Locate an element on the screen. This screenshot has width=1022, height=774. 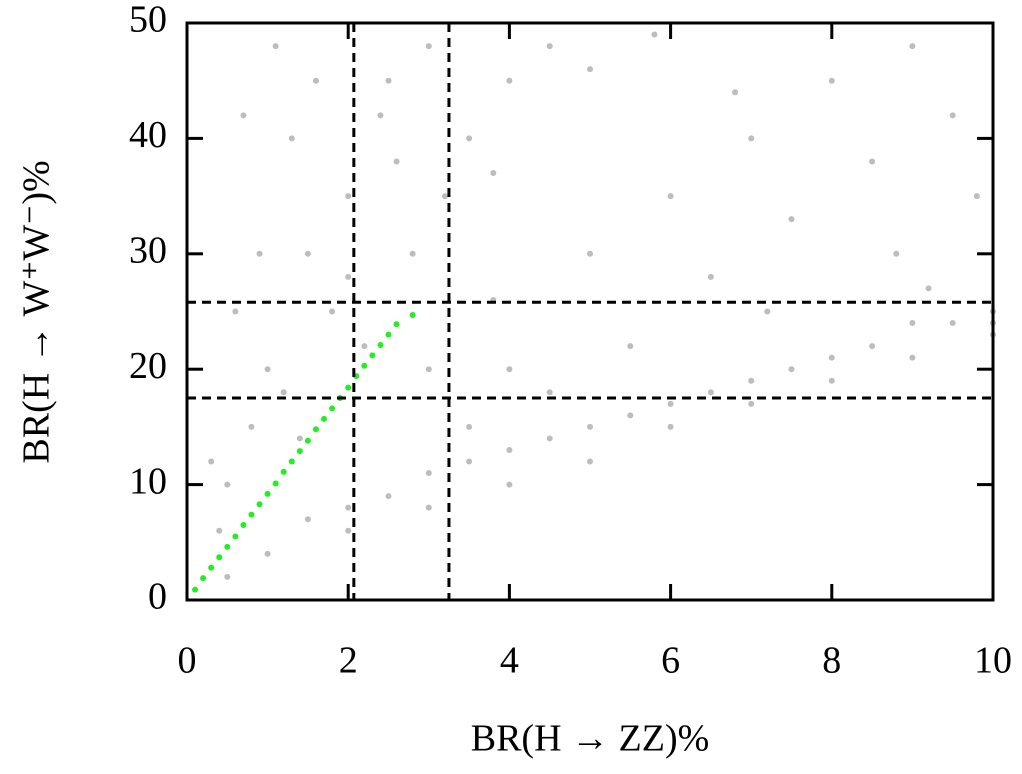
y-tick-label: 30 is located at coordinates (148, 251).